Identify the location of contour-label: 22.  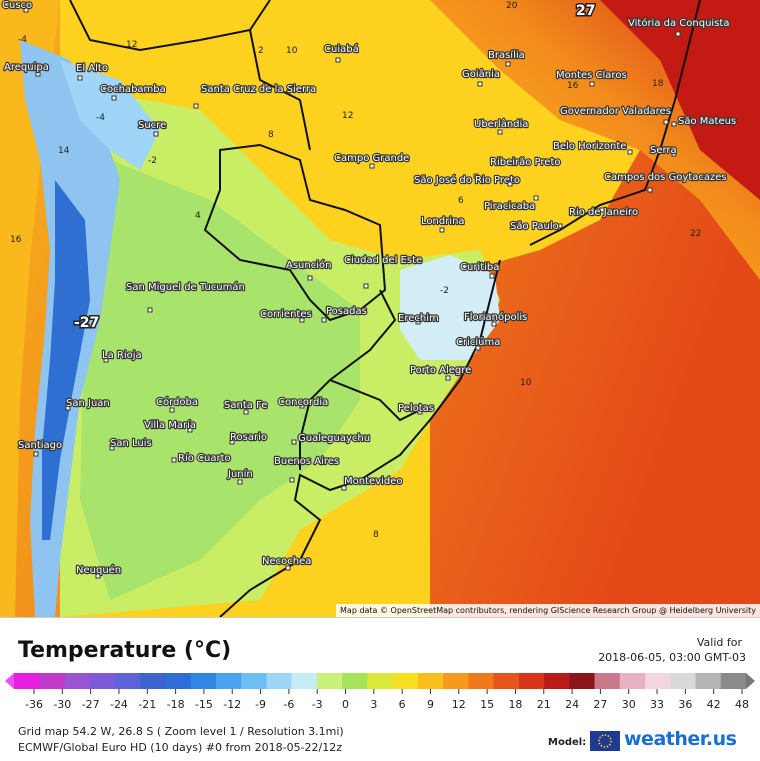
(695, 234).